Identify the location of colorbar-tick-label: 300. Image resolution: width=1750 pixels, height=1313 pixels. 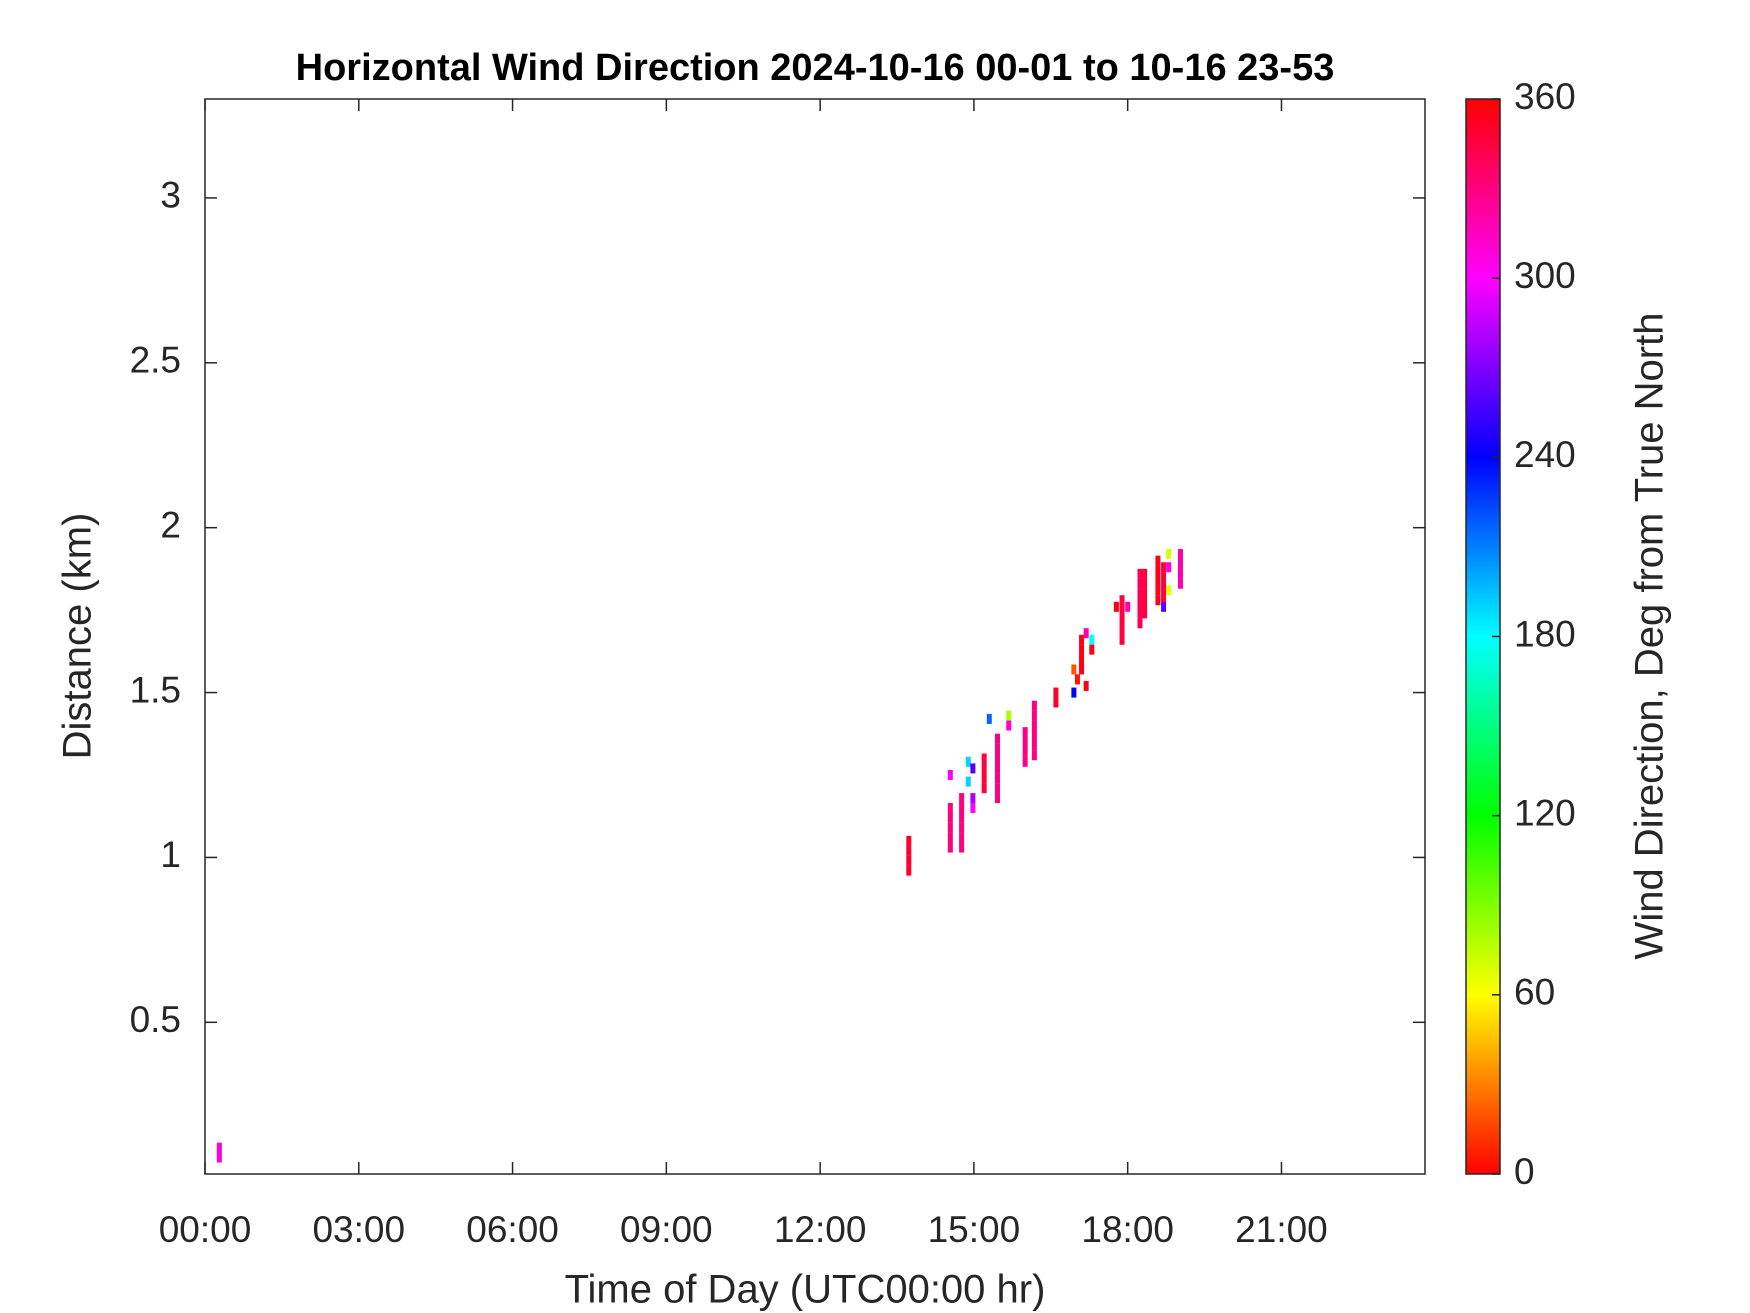
(1545, 275).